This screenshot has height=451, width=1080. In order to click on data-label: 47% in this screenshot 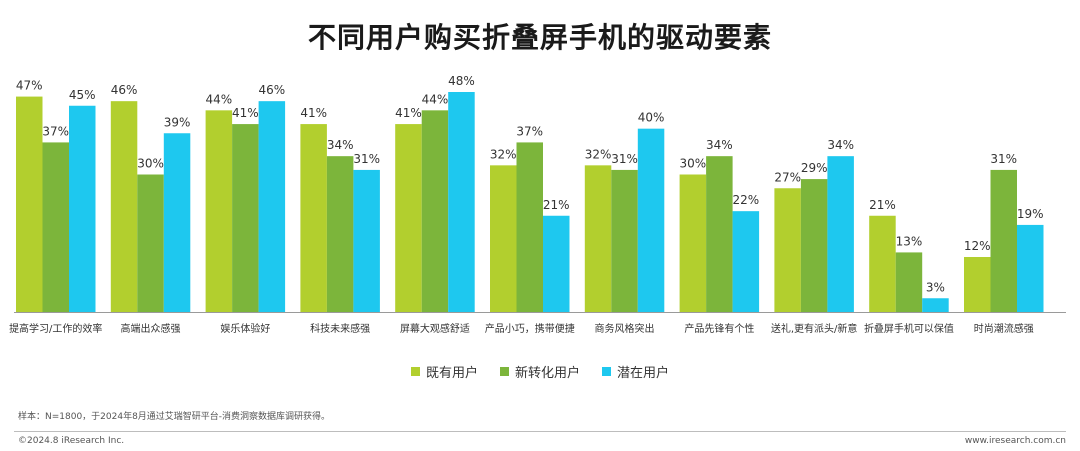, I will do `click(29, 86)`.